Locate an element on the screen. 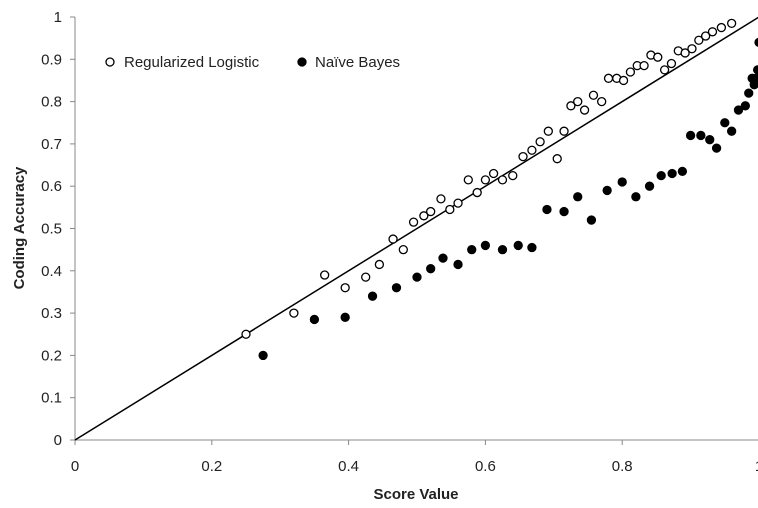 Image resolution: width=758 pixels, height=508 pixels. y-tick-label: 0.9 is located at coordinates (51, 59).